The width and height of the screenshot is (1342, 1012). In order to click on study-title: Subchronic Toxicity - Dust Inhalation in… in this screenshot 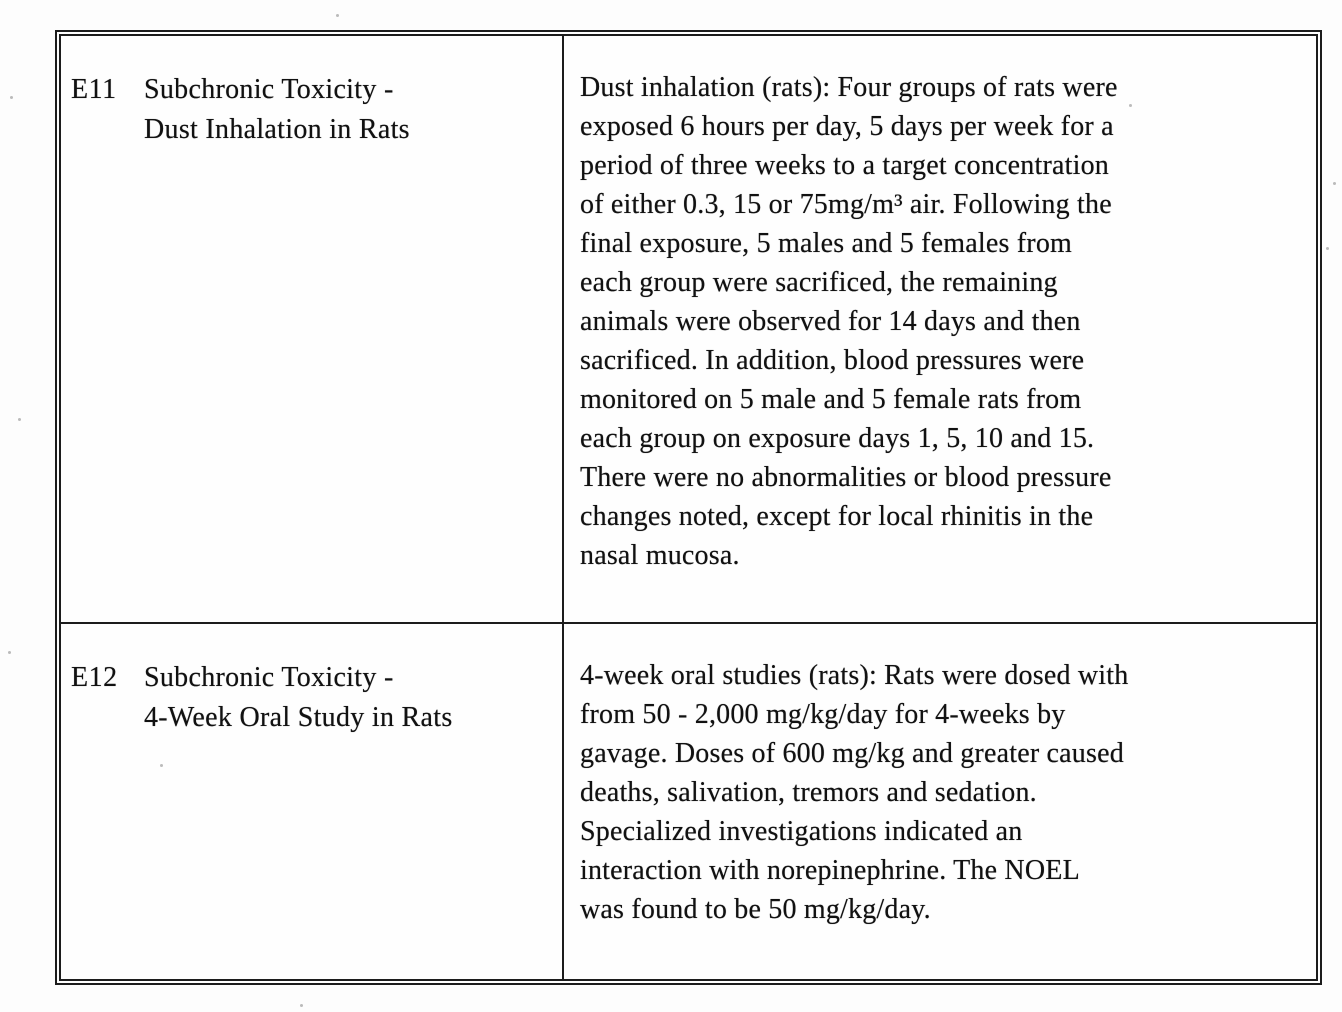, I will do `click(277, 109)`.